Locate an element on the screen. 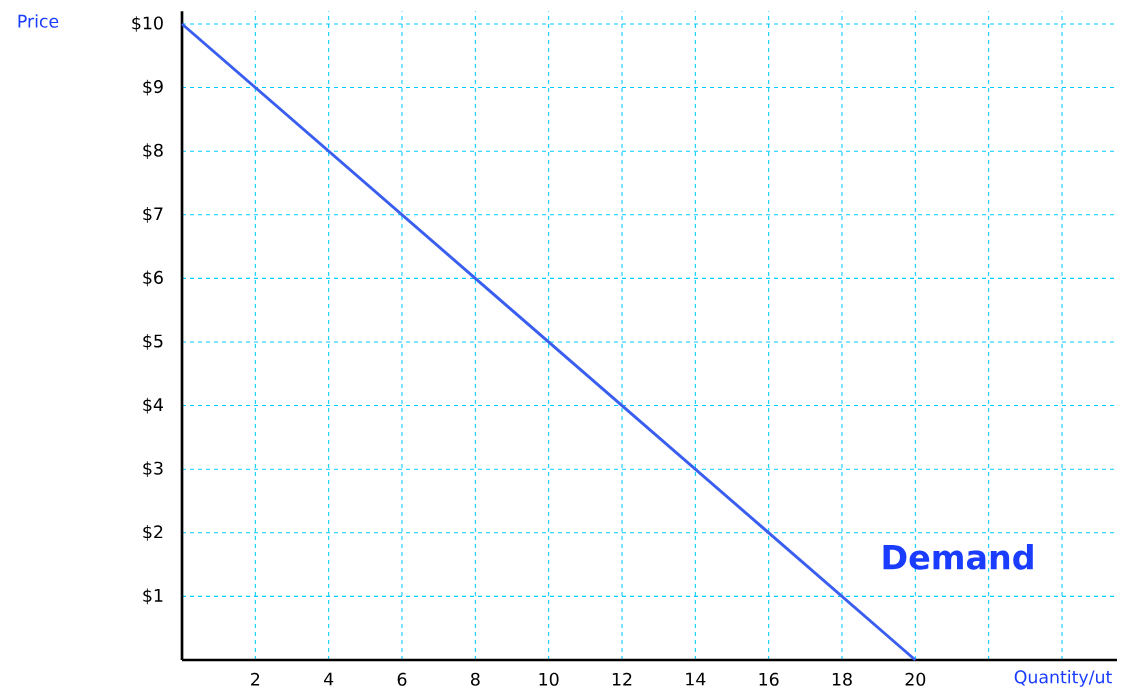 The width and height of the screenshot is (1133, 692). x-tick-label: 20 is located at coordinates (915, 679).